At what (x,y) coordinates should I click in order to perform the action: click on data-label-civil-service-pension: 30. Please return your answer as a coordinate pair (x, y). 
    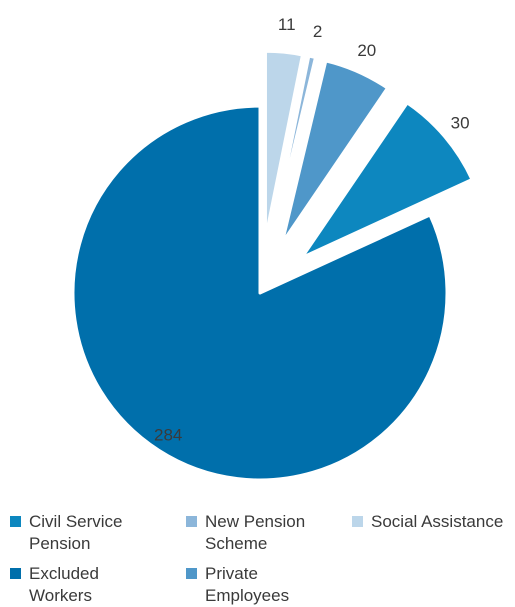
    Looking at the image, I should click on (460, 122).